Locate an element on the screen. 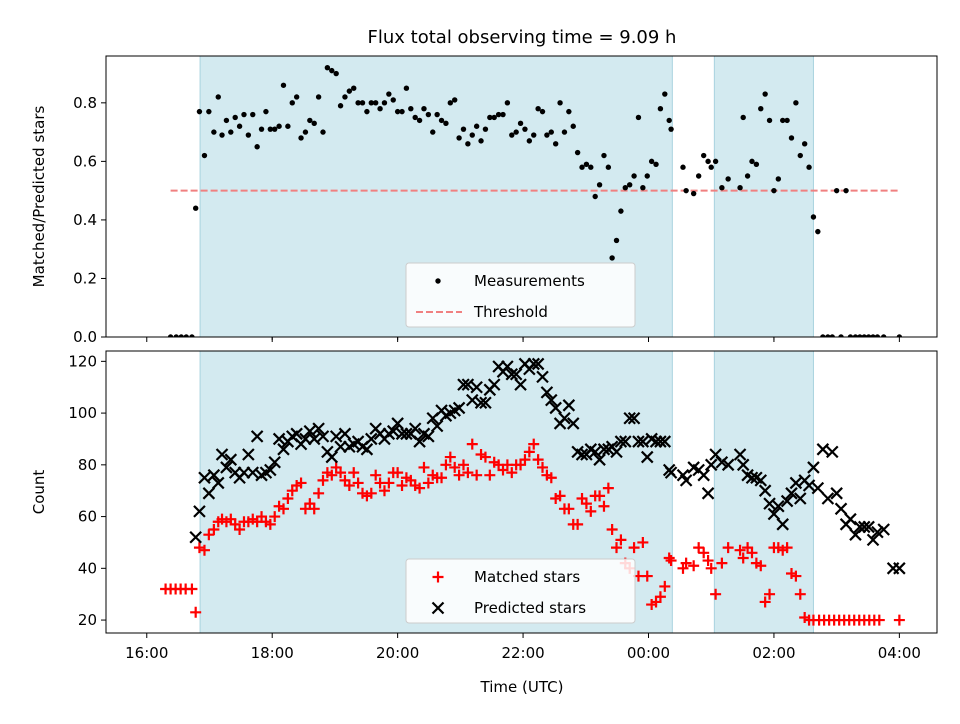  y-tick-label: 80 is located at coordinates (87, 465).